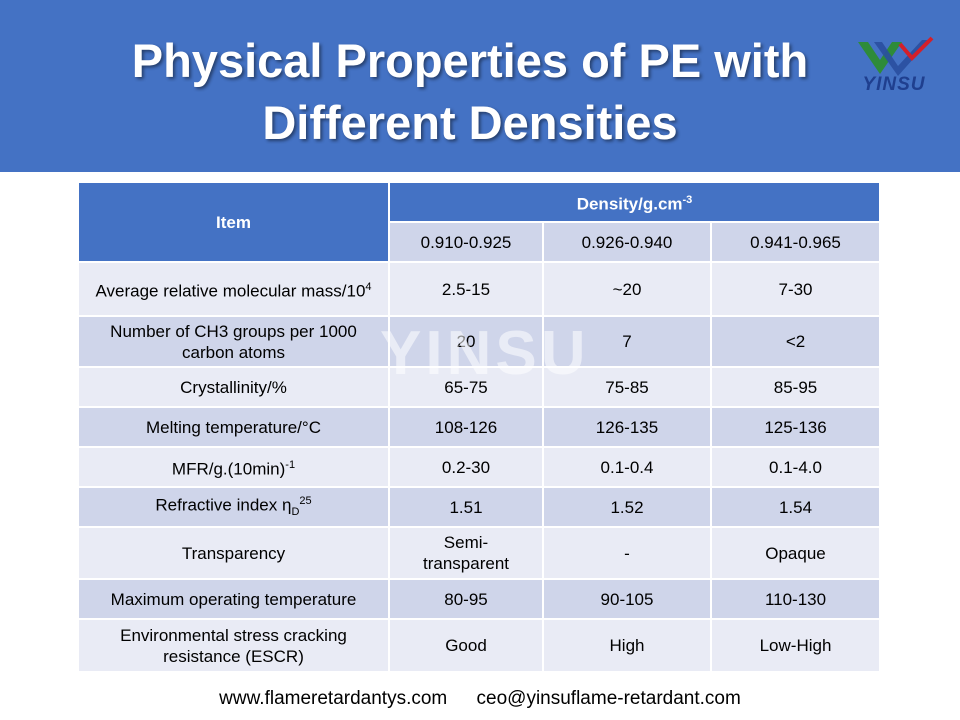  I want to click on density-range-1: 0.910-0.925, so click(466, 242).